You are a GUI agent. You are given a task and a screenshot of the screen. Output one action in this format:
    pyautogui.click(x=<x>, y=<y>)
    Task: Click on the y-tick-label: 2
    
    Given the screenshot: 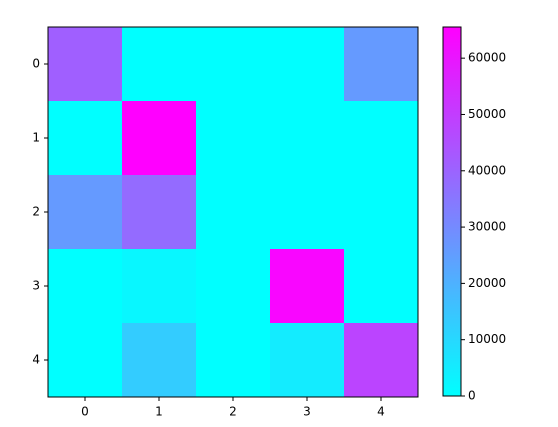 What is the action you would take?
    pyautogui.click(x=36, y=212)
    